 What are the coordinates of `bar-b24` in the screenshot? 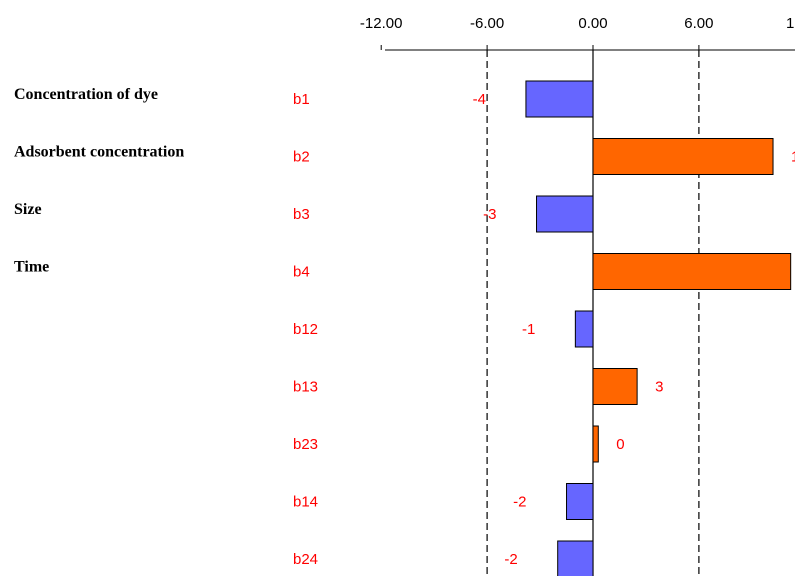 It's located at (575, 558).